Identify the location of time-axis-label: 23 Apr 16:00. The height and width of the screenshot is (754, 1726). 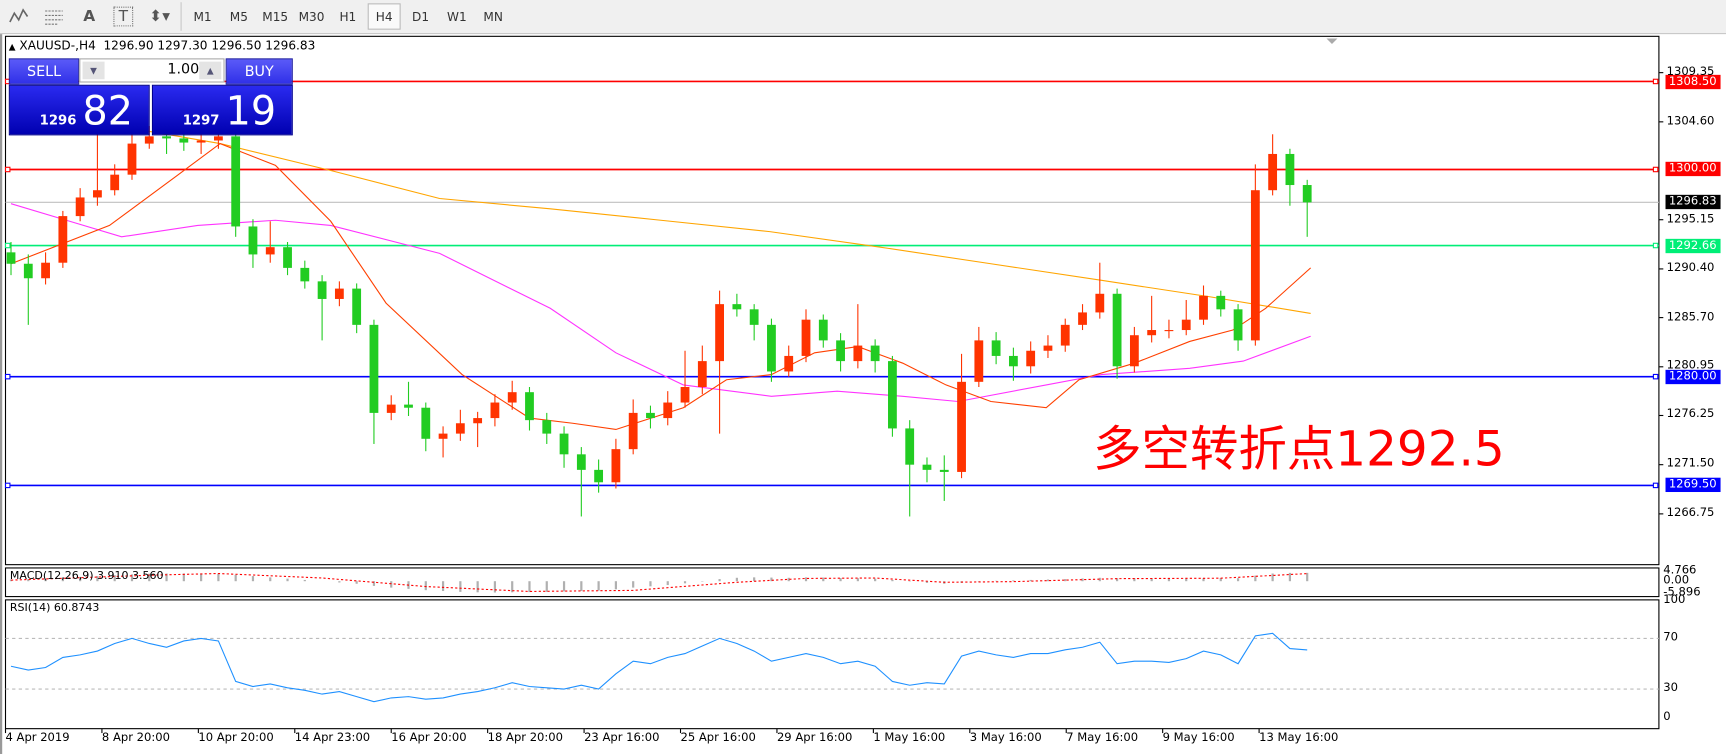
(622, 737).